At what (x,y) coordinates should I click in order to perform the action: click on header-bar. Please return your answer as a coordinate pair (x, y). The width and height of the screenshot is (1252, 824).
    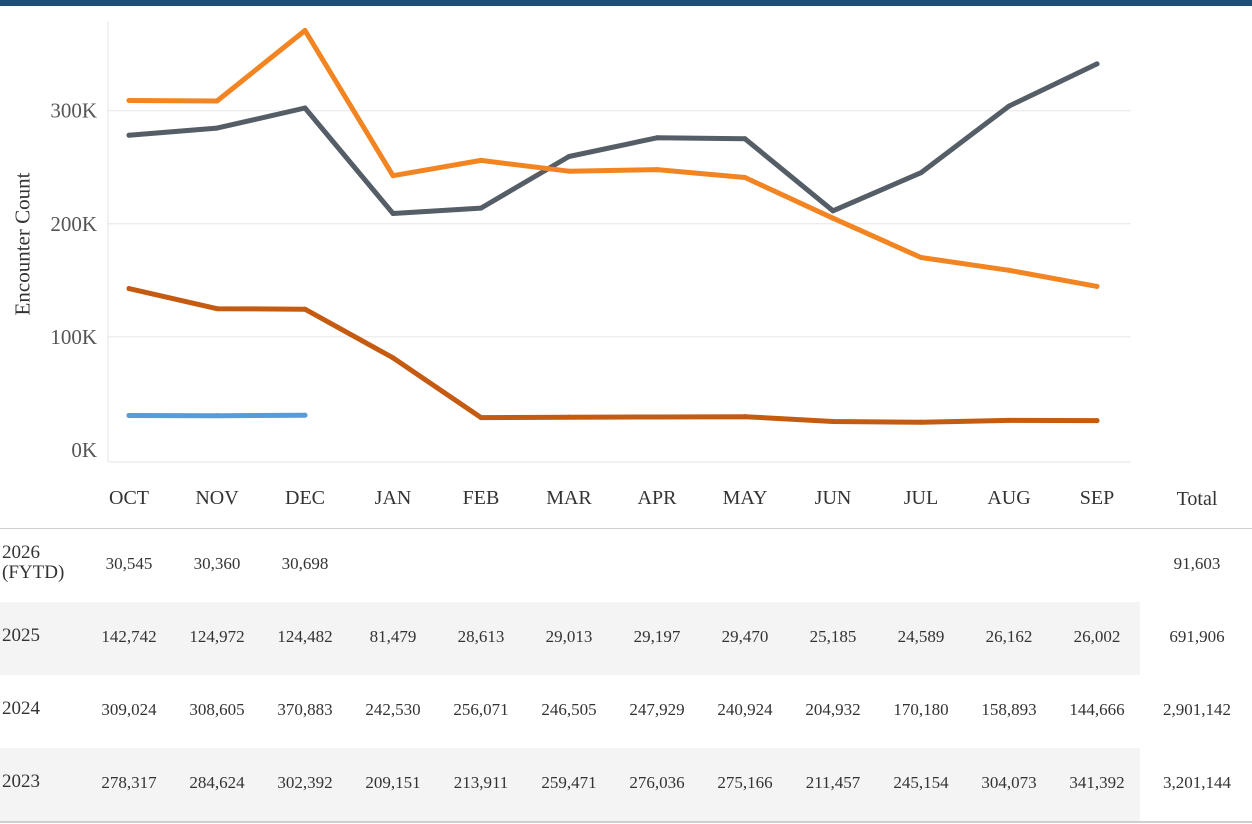
    Looking at the image, I should click on (626, 3).